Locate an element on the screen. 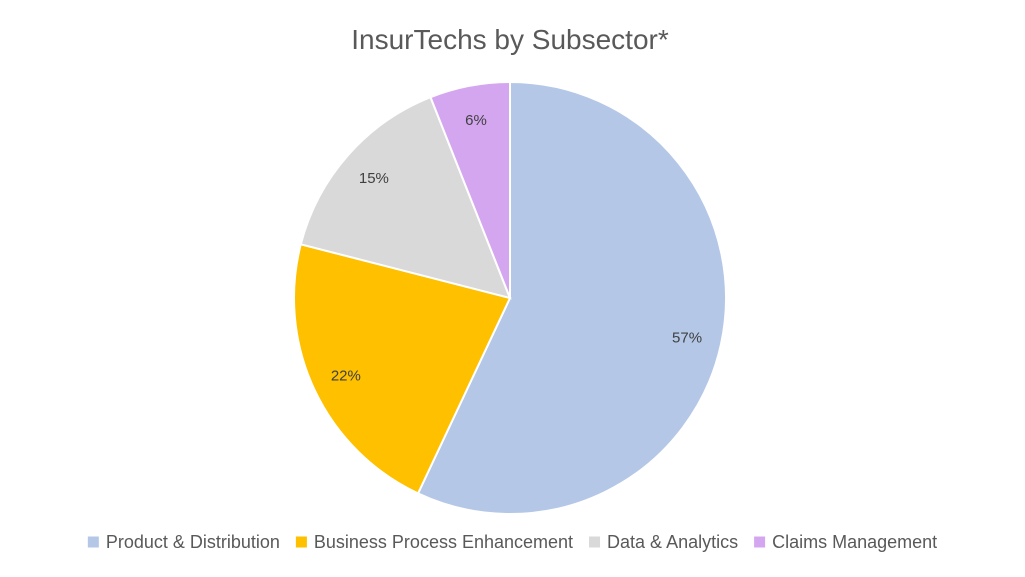 The image size is (1025, 577). legend-item: Data & Analytics is located at coordinates (663, 542).